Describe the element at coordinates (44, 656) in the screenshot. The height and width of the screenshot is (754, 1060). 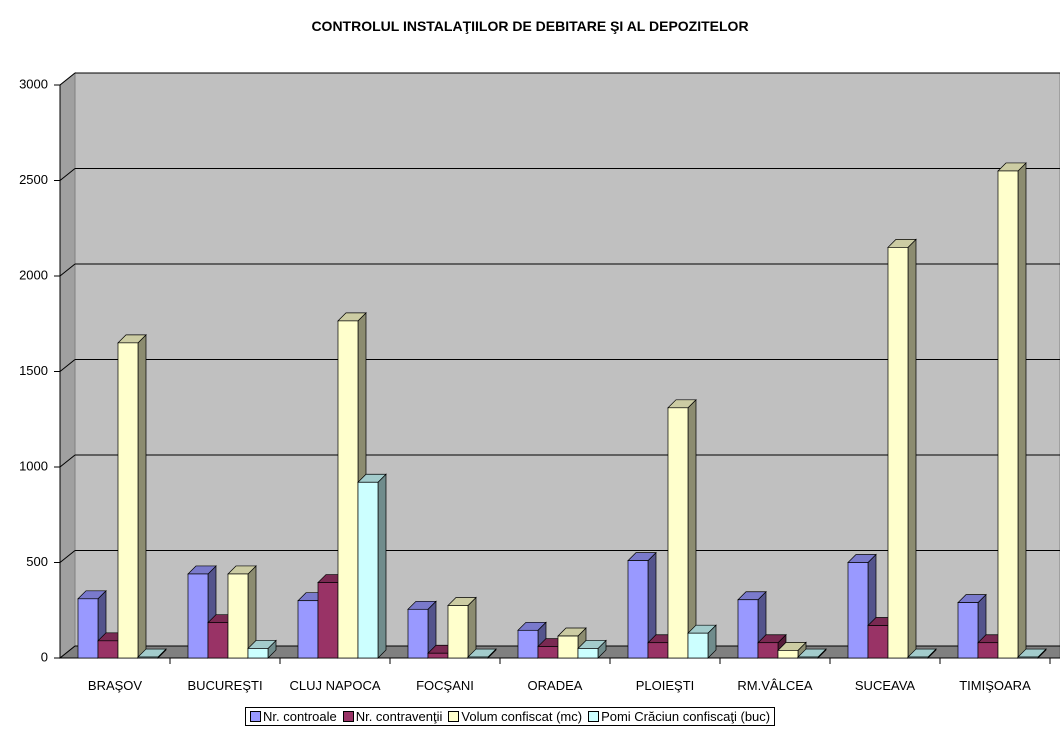
I see `y-tick-label: 0` at that location.